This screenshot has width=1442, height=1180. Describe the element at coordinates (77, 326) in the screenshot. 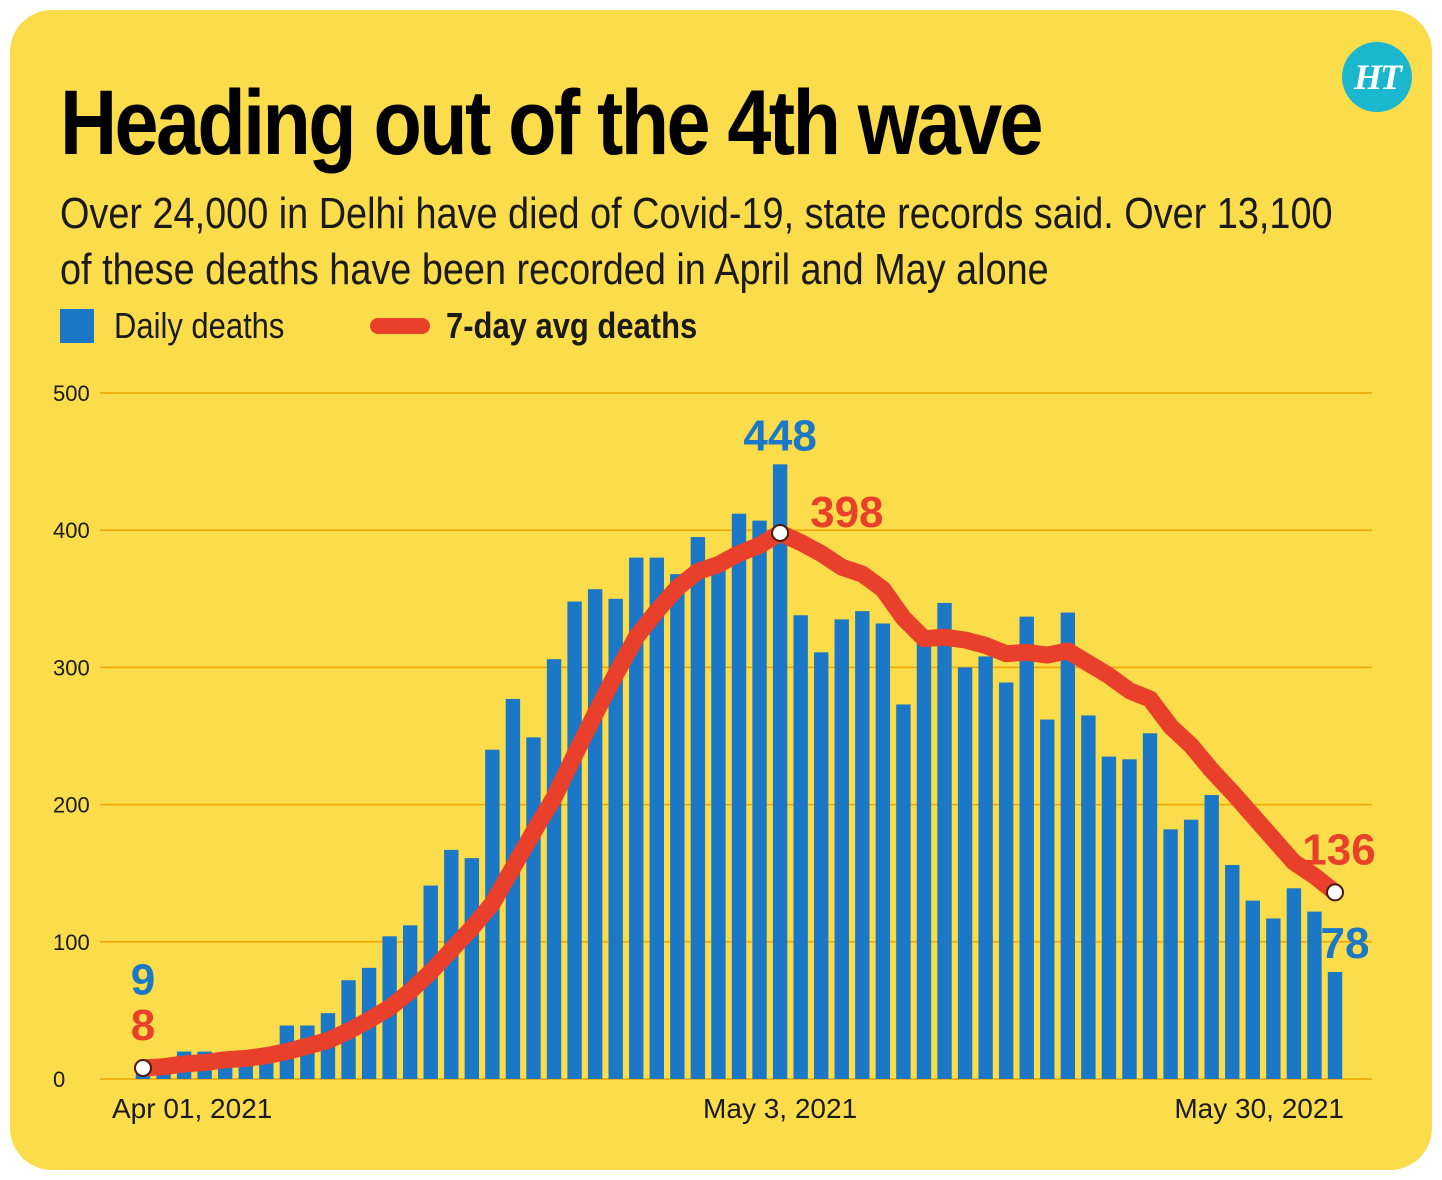

I see `legend-swatch-bar` at that location.